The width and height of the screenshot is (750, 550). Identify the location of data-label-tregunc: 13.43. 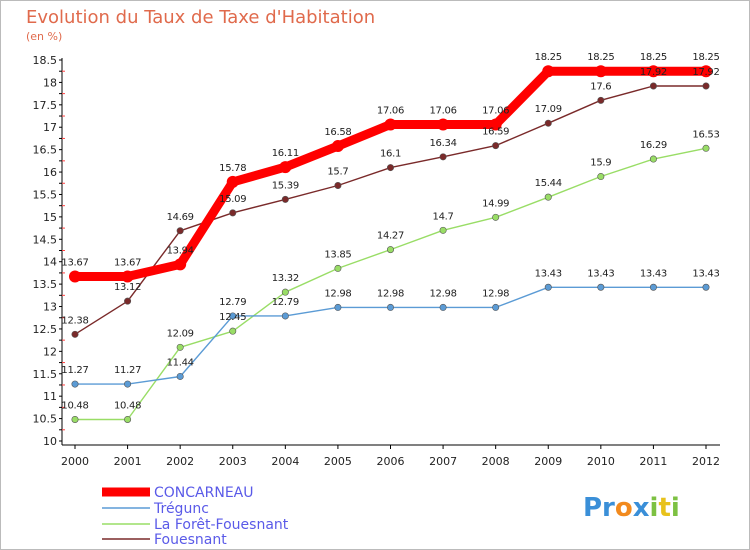
(653, 273).